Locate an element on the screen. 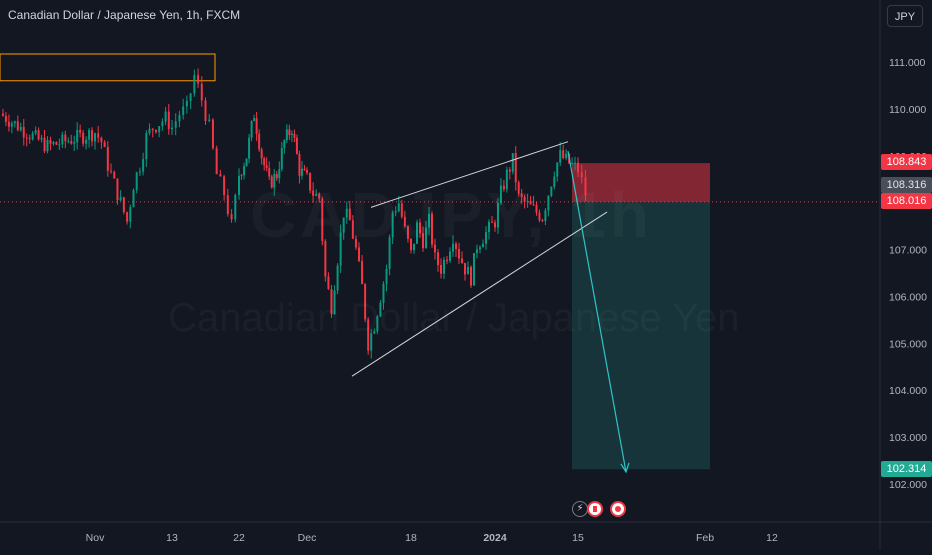 The width and height of the screenshot is (932, 555). flash-icon: ⚡ is located at coordinates (580, 509).